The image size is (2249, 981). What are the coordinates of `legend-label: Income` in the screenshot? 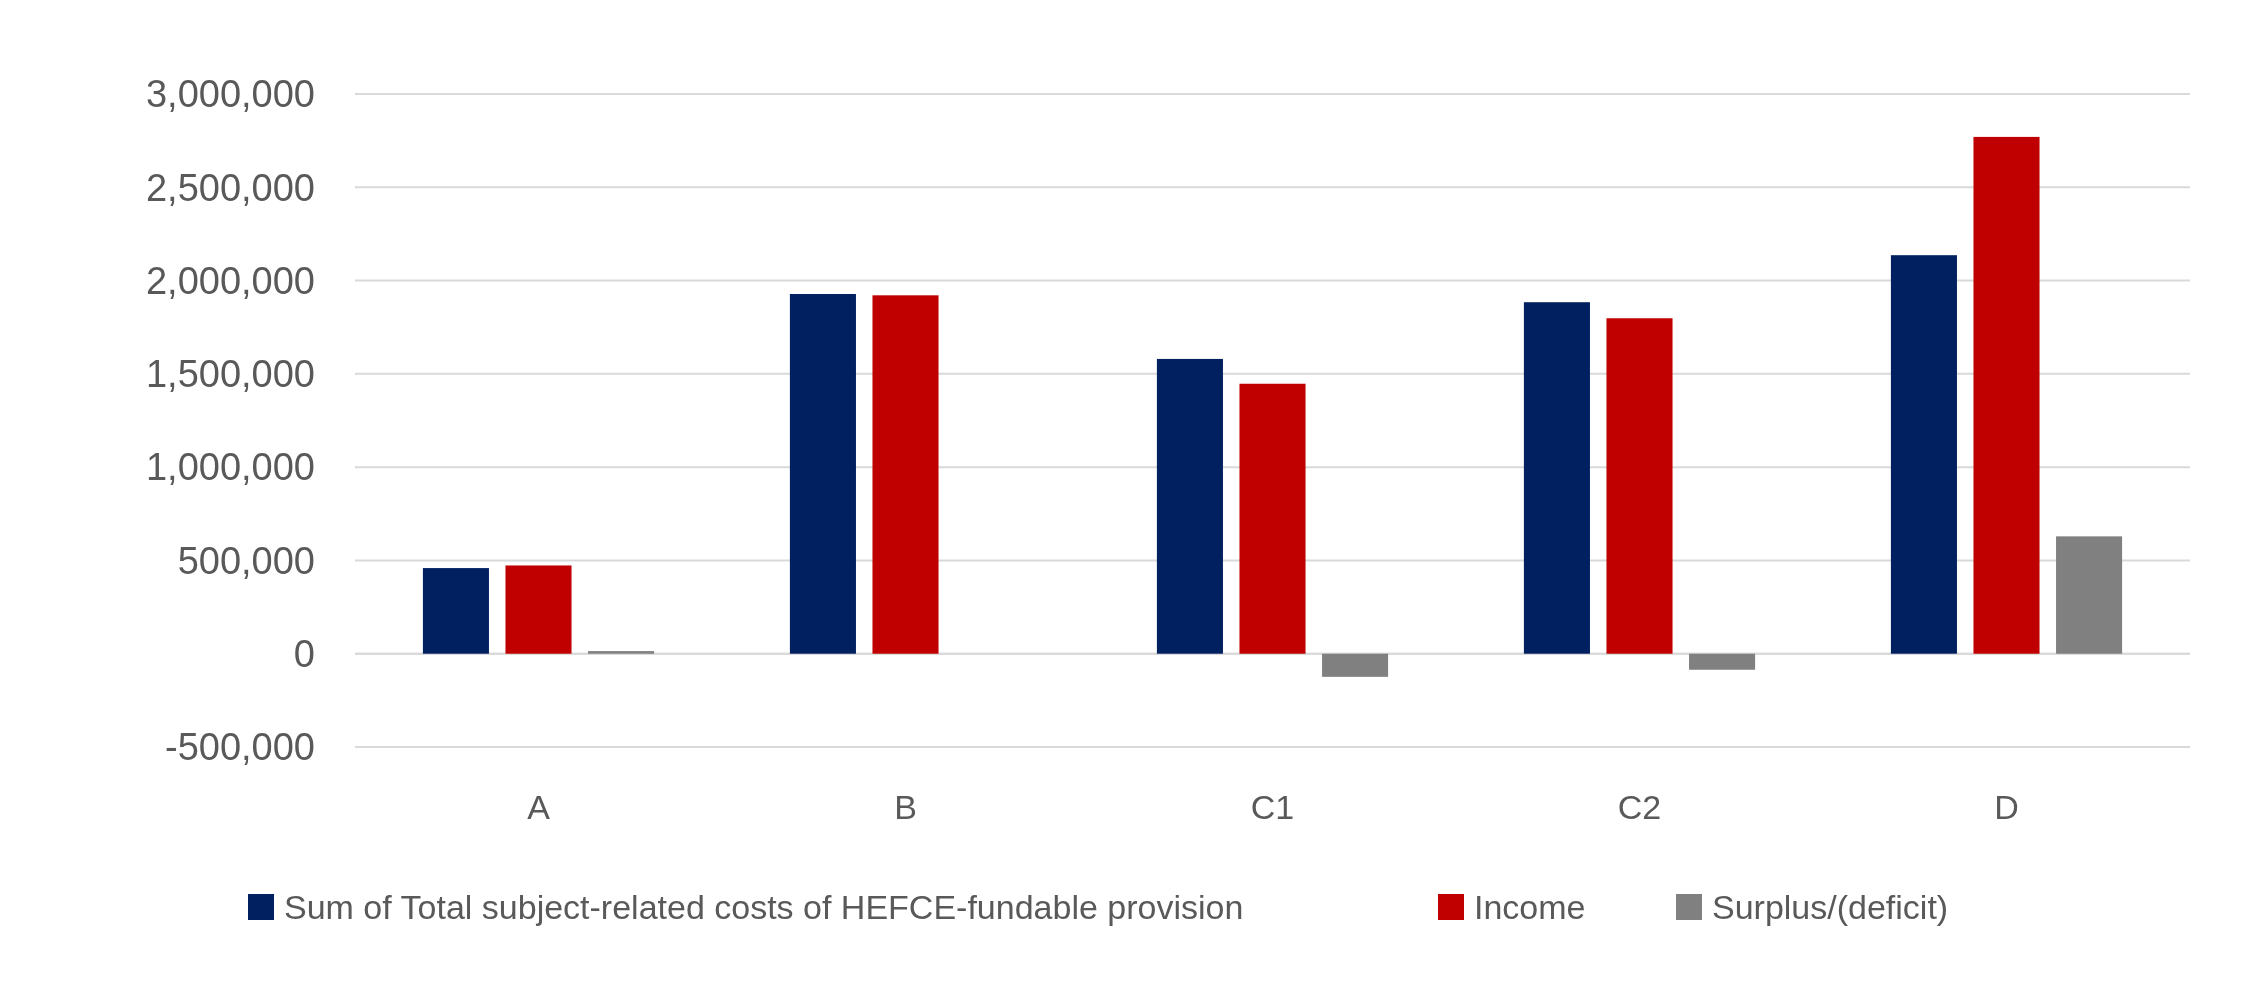 It's located at (1530, 906).